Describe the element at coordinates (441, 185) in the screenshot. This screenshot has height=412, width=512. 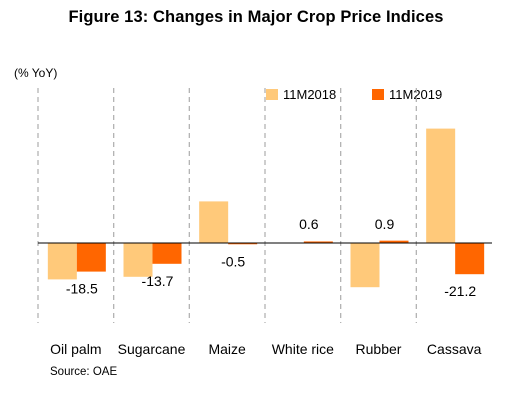
I see `bar-11m2018-cassava` at that location.